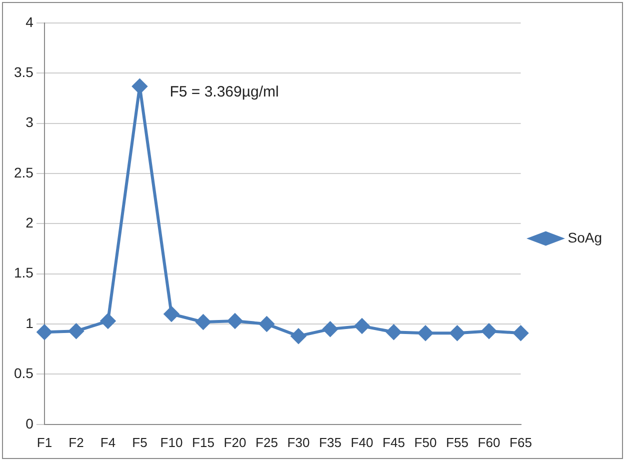 This screenshot has height=463, width=627. Describe the element at coordinates (298, 442) in the screenshot. I see `x-tick-label: F30` at that location.